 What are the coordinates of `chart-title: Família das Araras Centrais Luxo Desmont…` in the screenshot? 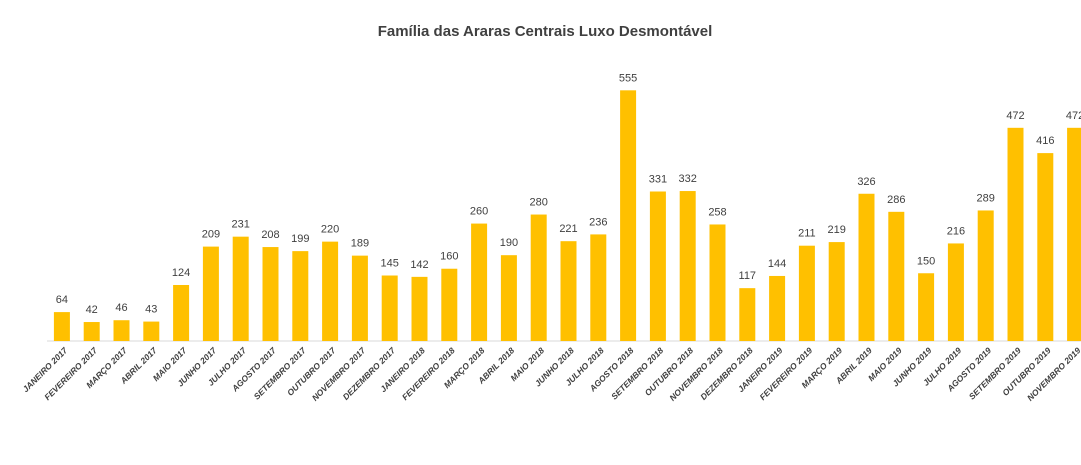 It's located at (545, 31).